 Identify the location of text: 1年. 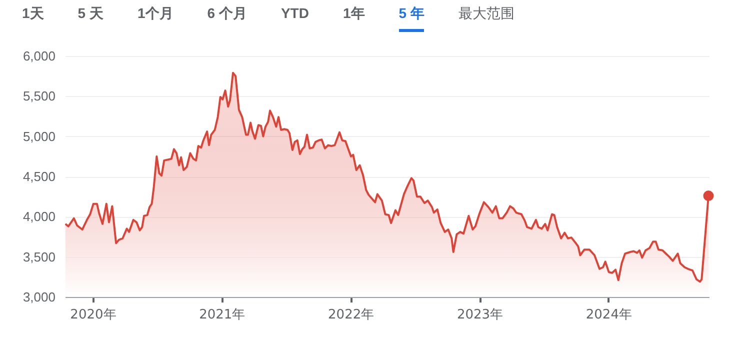
(353, 13).